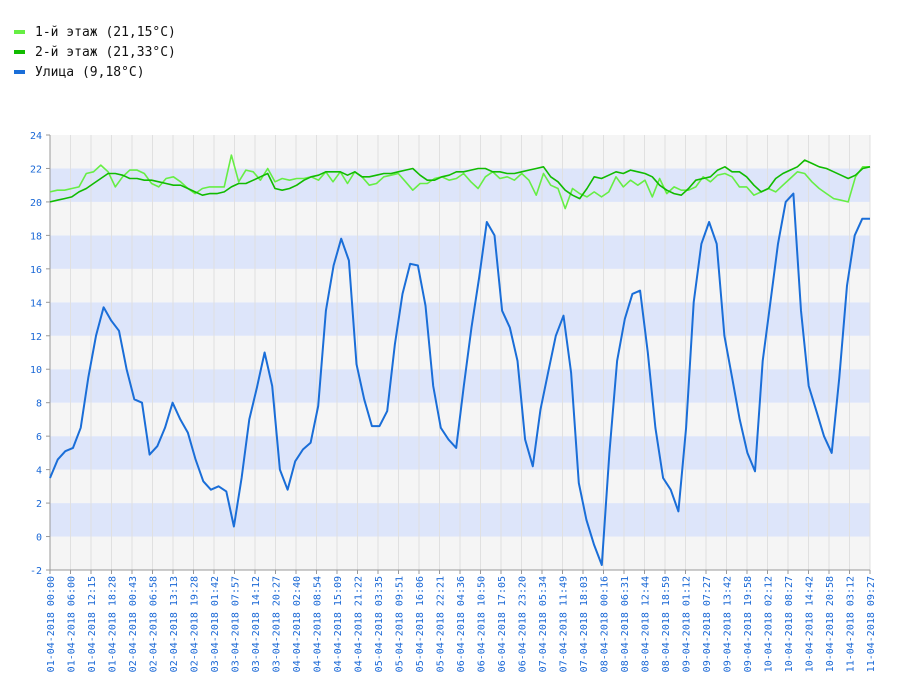 The height and width of the screenshot is (700, 900). What do you see at coordinates (523, 624) in the screenshot?
I see `x-tick-label: 06-04-2018 23:20` at bounding box center [523, 624].